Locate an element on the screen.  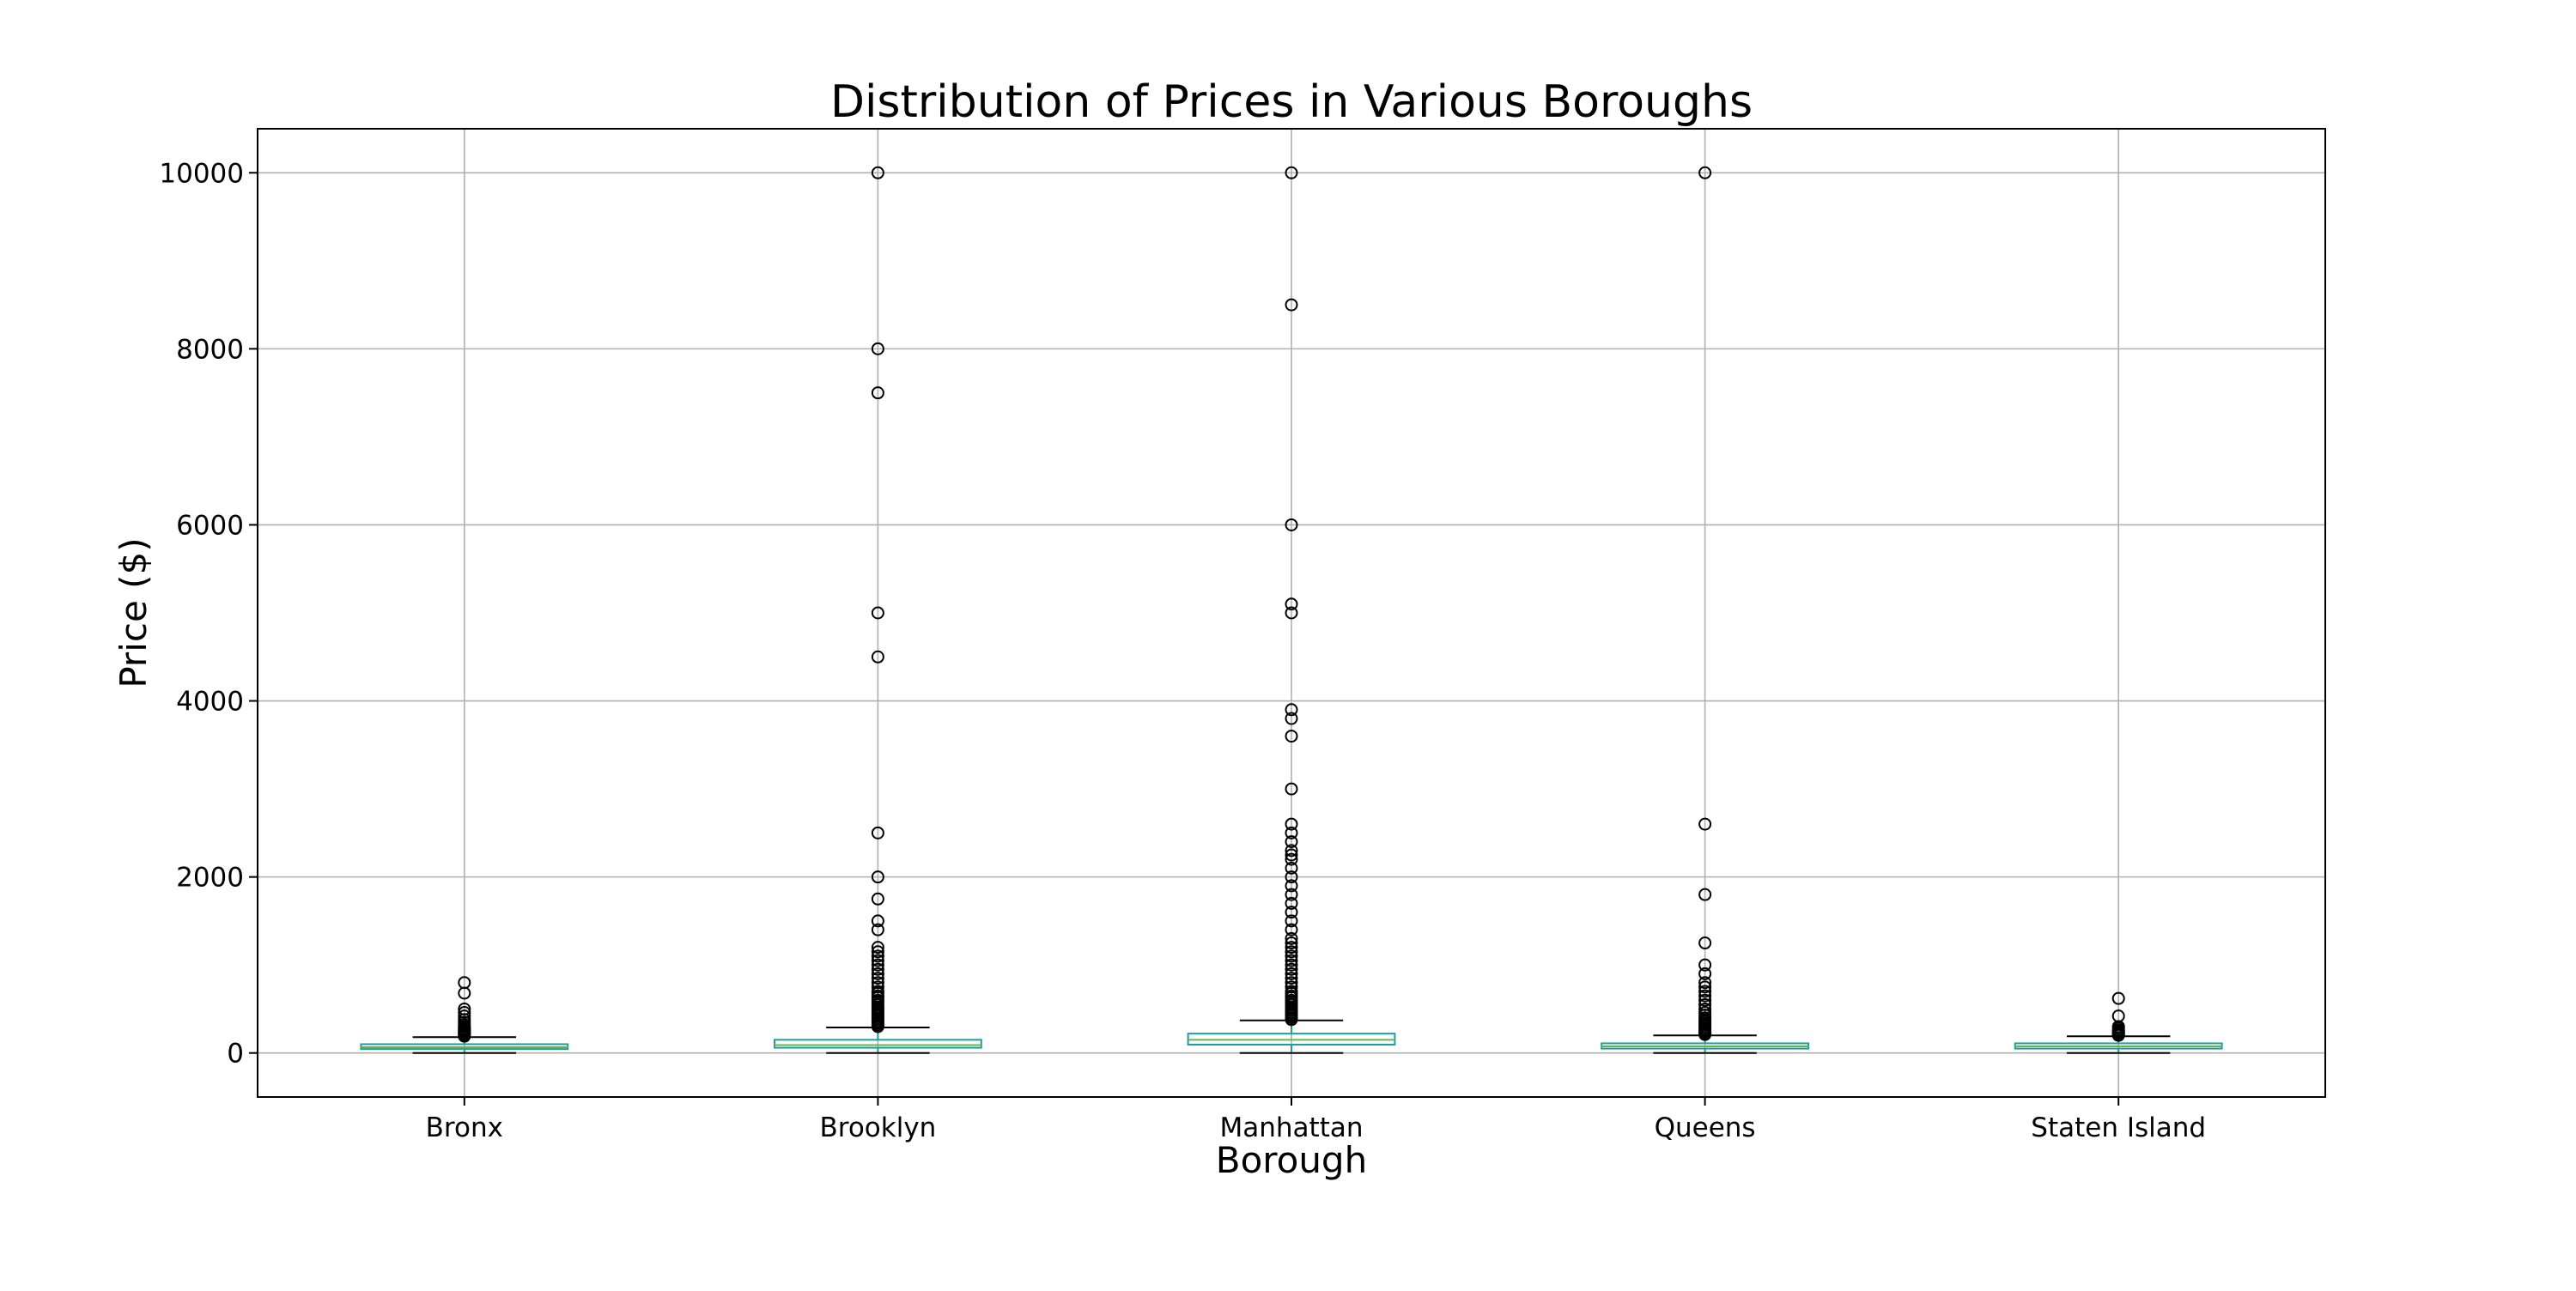
x-tick-label: Staten Island is located at coordinates (2119, 1127).